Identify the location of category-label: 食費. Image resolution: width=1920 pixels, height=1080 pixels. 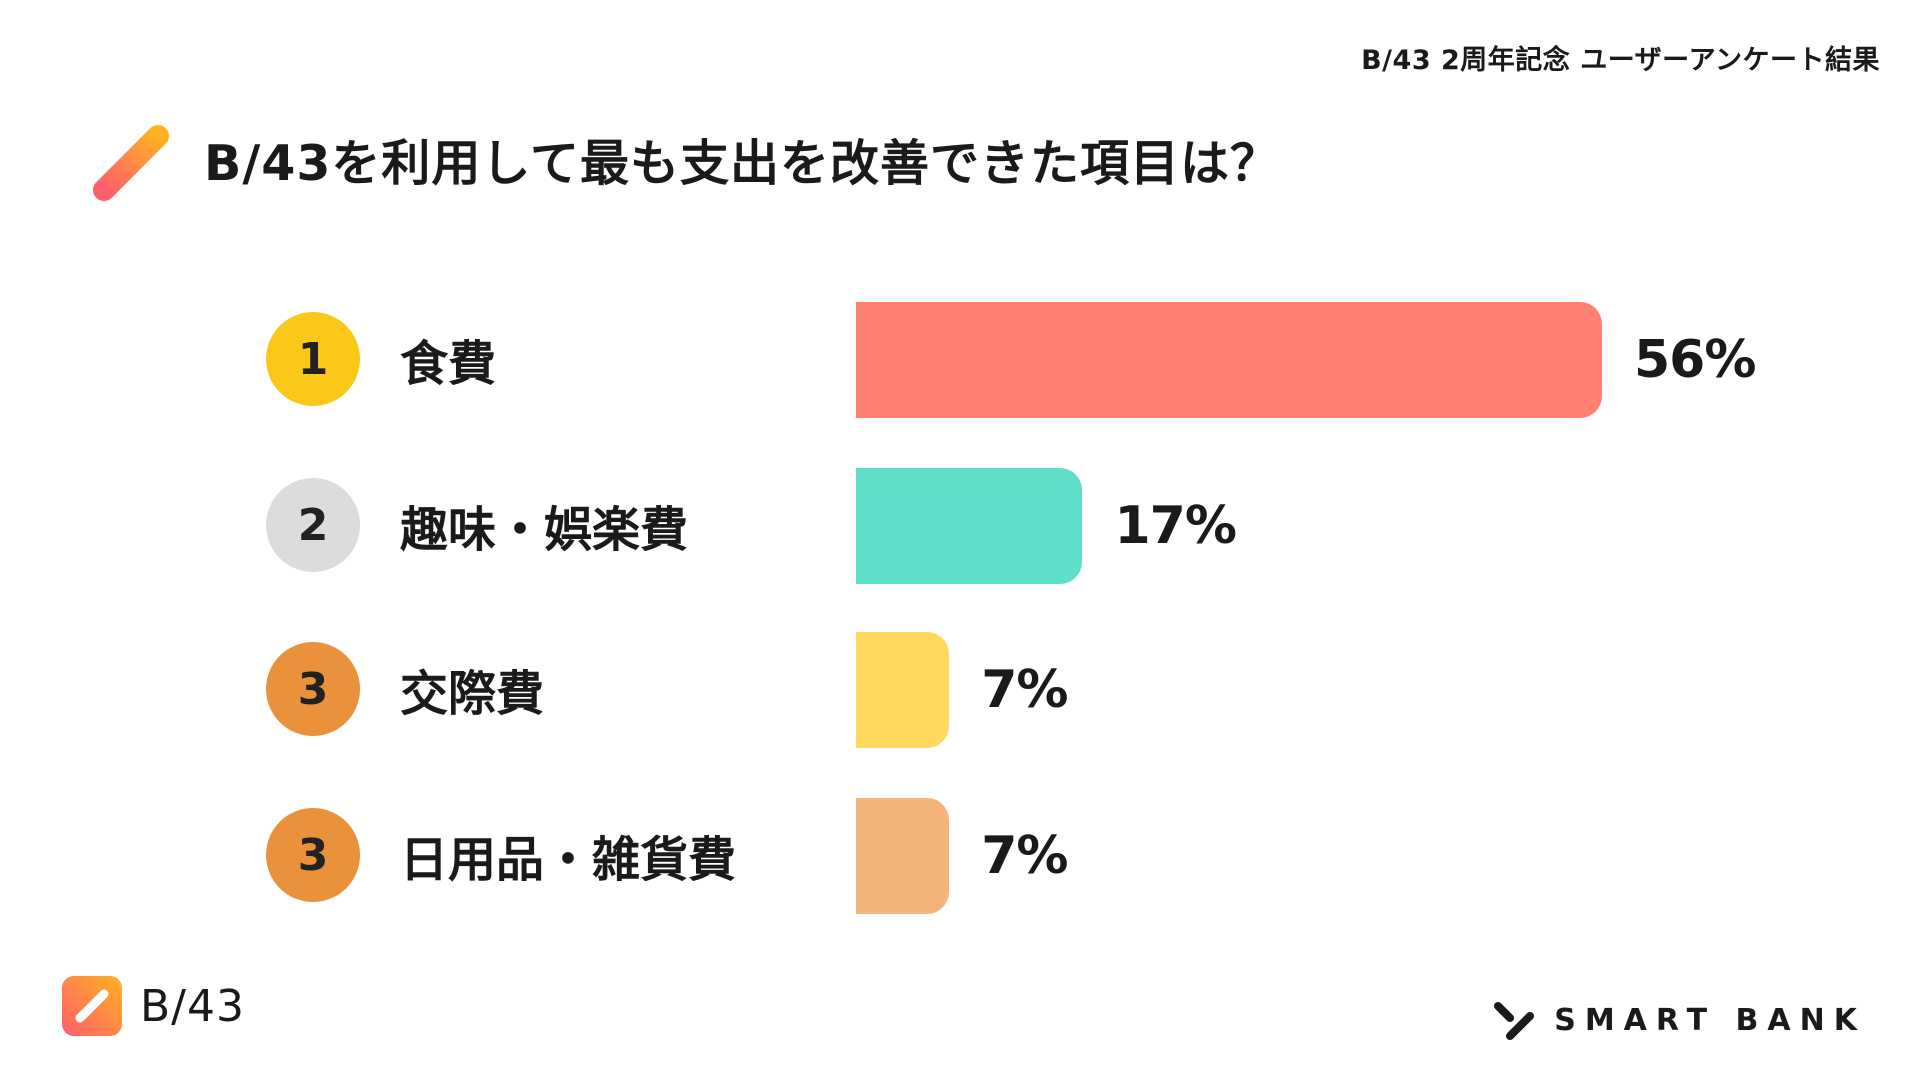
(448, 364).